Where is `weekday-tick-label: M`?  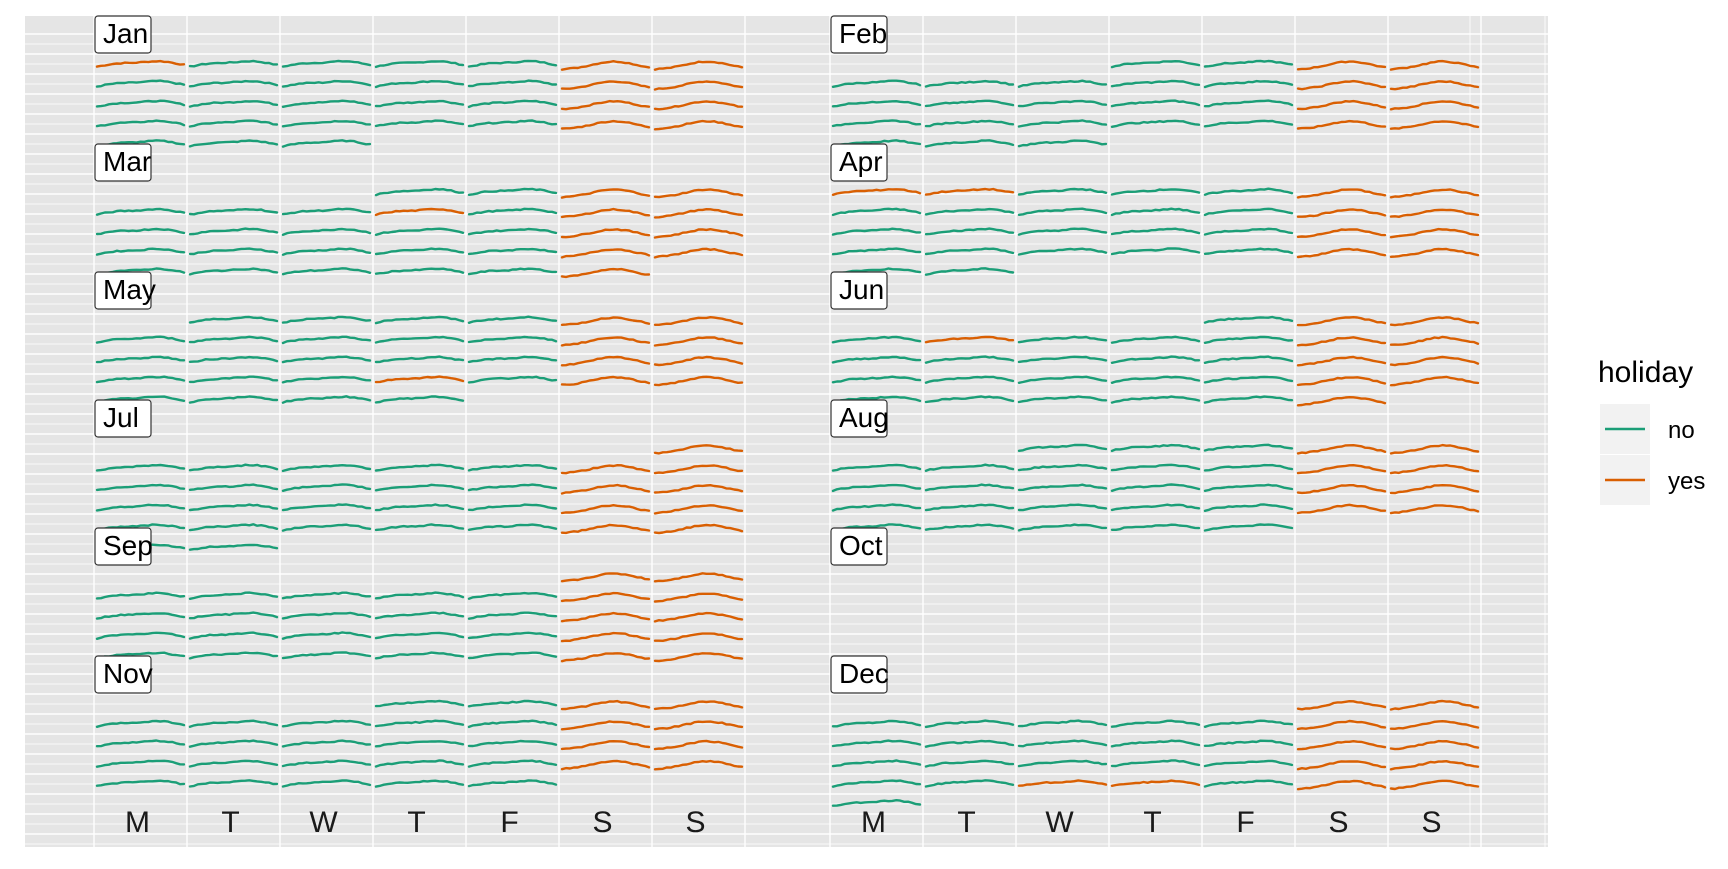 weekday-tick-label: M is located at coordinates (873, 822).